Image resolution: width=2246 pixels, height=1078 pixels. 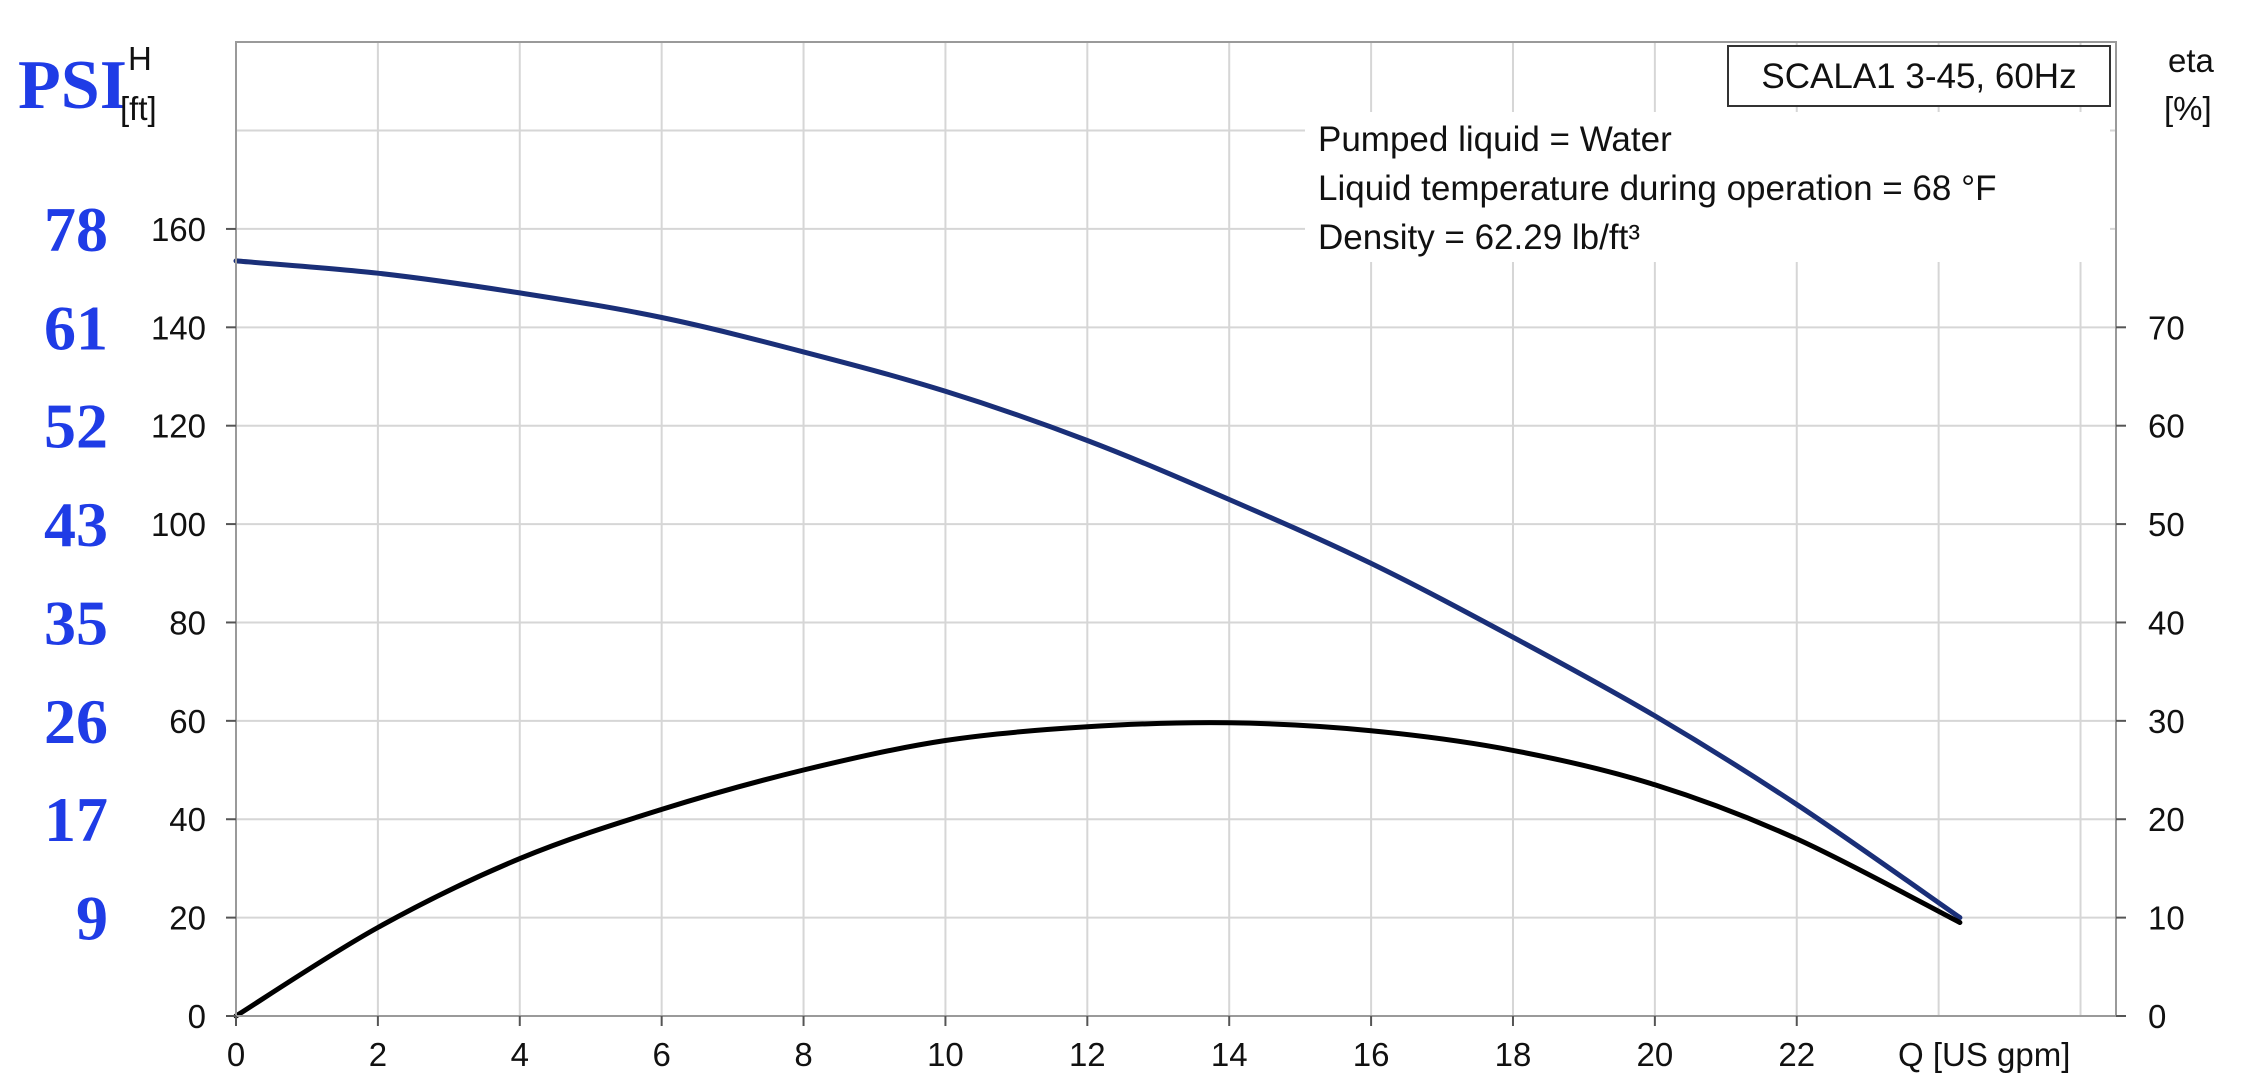 I want to click on x-tick-label: 6, so click(x=661, y=1054).